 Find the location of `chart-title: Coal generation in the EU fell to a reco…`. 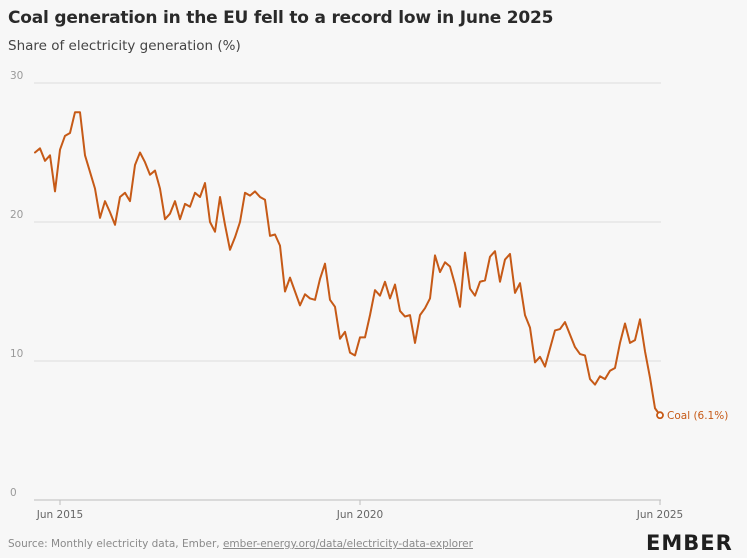

chart-title: Coal generation in the EU fell to a reco… is located at coordinates (281, 18).